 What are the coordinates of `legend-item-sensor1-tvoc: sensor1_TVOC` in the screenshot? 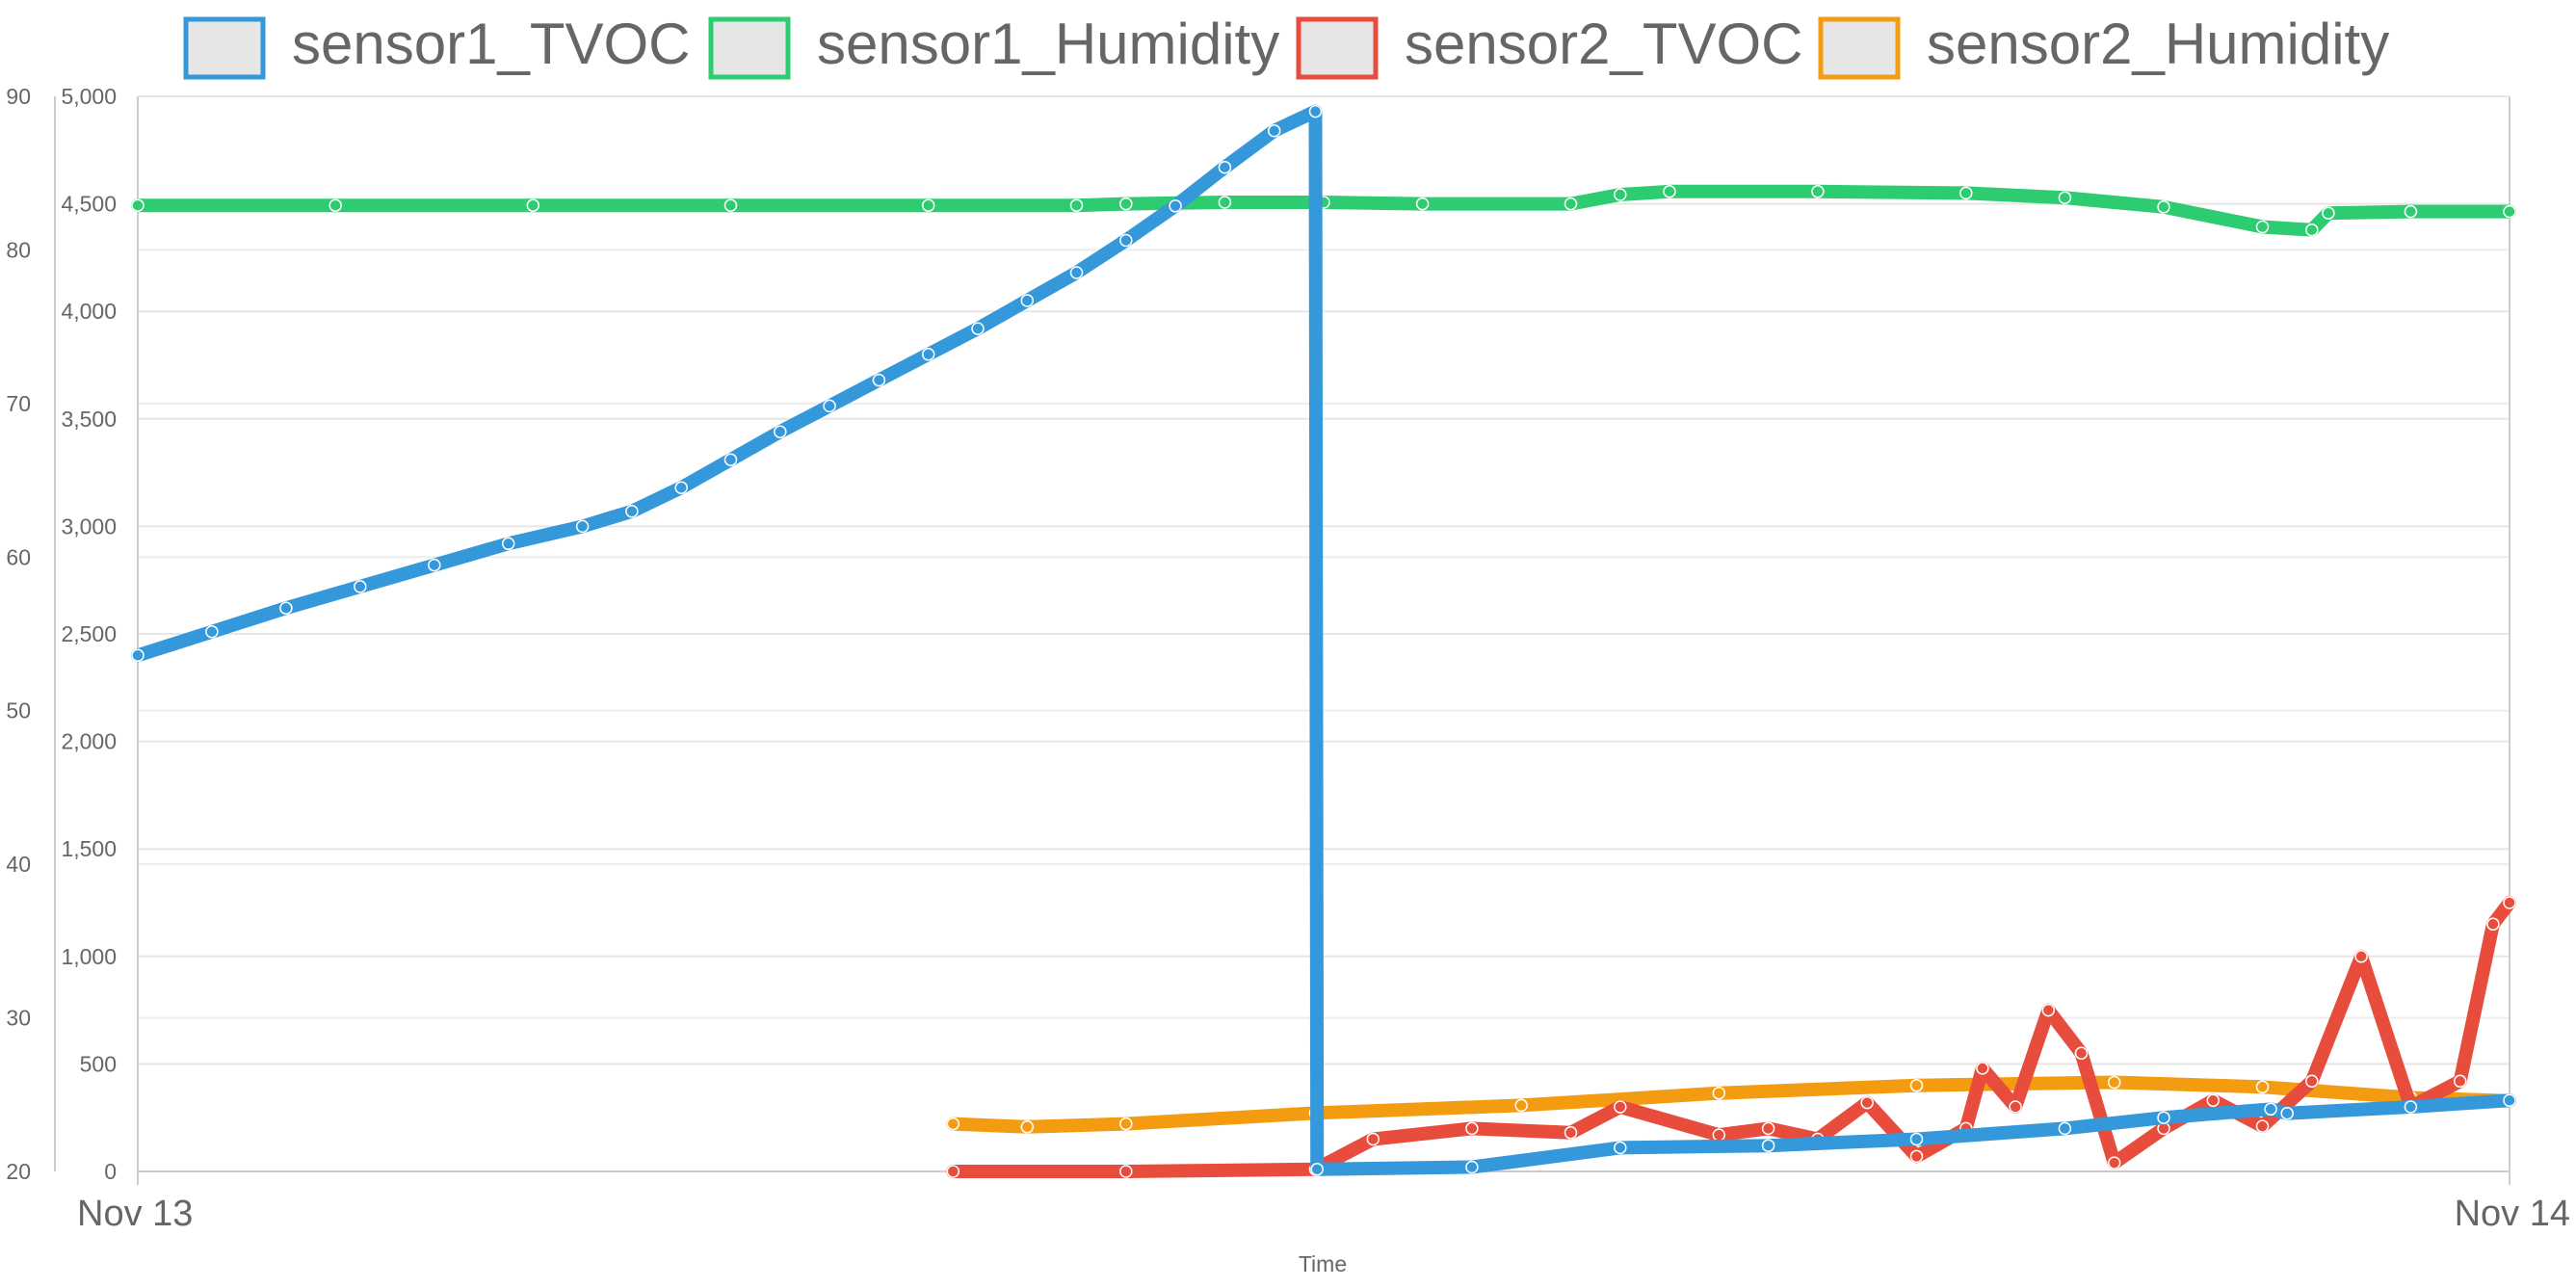 It's located at (437, 46).